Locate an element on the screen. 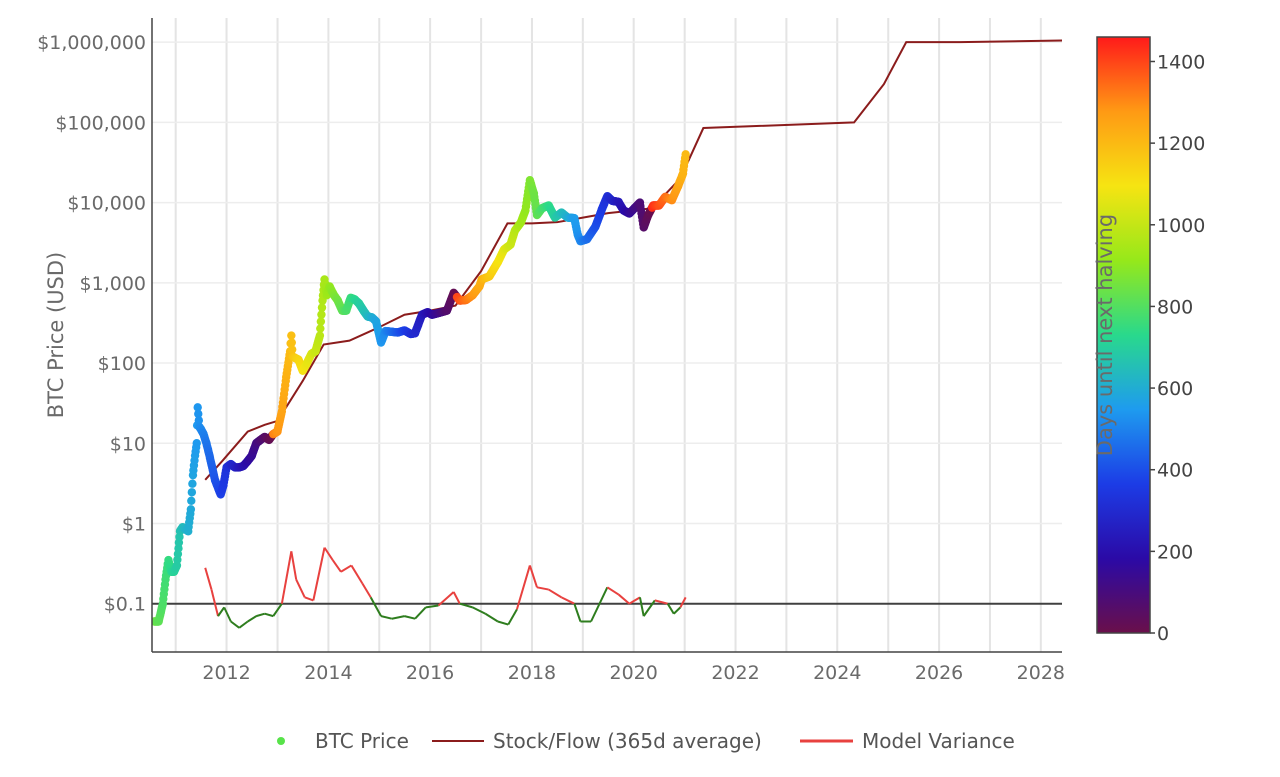  legend-label-btc-price: BTC Price is located at coordinates (362, 741).